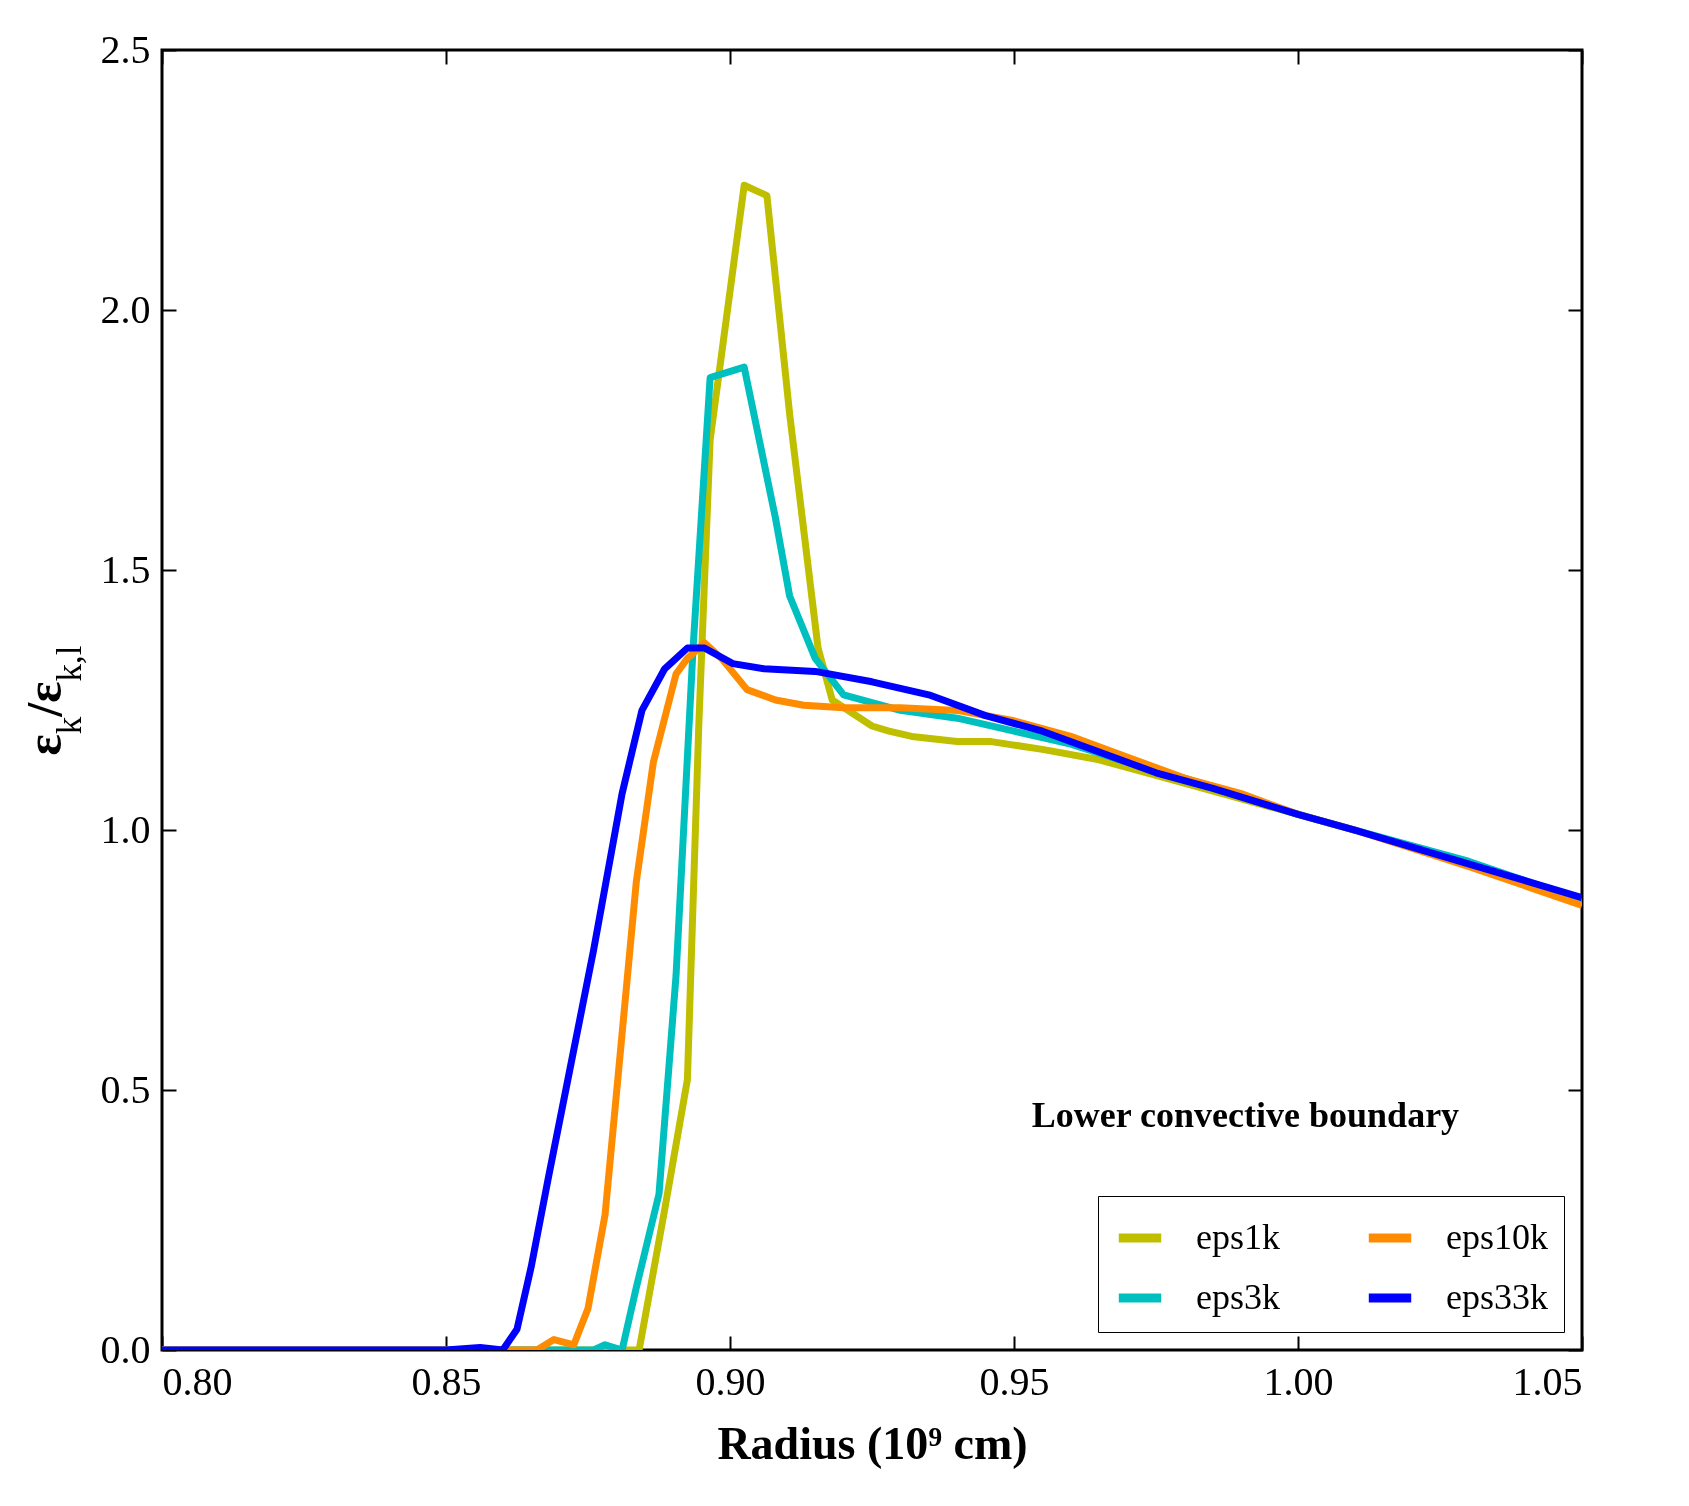 This screenshot has height=1506, width=1689. What do you see at coordinates (1497, 1237) in the screenshot?
I see `legend-label: eps10k` at bounding box center [1497, 1237].